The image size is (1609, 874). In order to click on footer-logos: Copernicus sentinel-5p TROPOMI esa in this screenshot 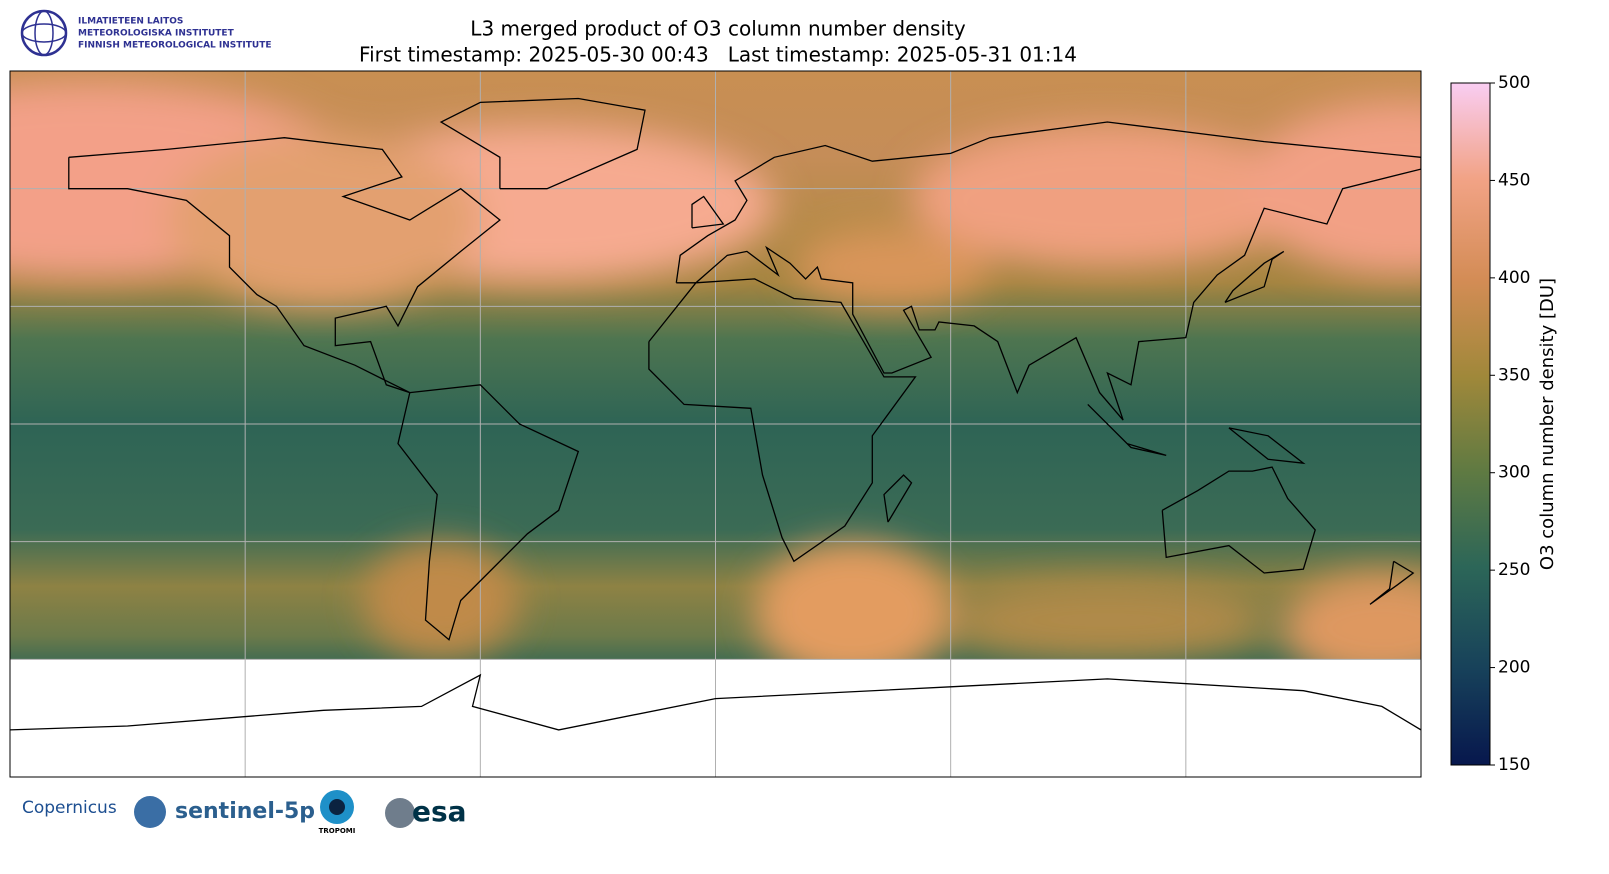, I will do `click(244, 812)`.